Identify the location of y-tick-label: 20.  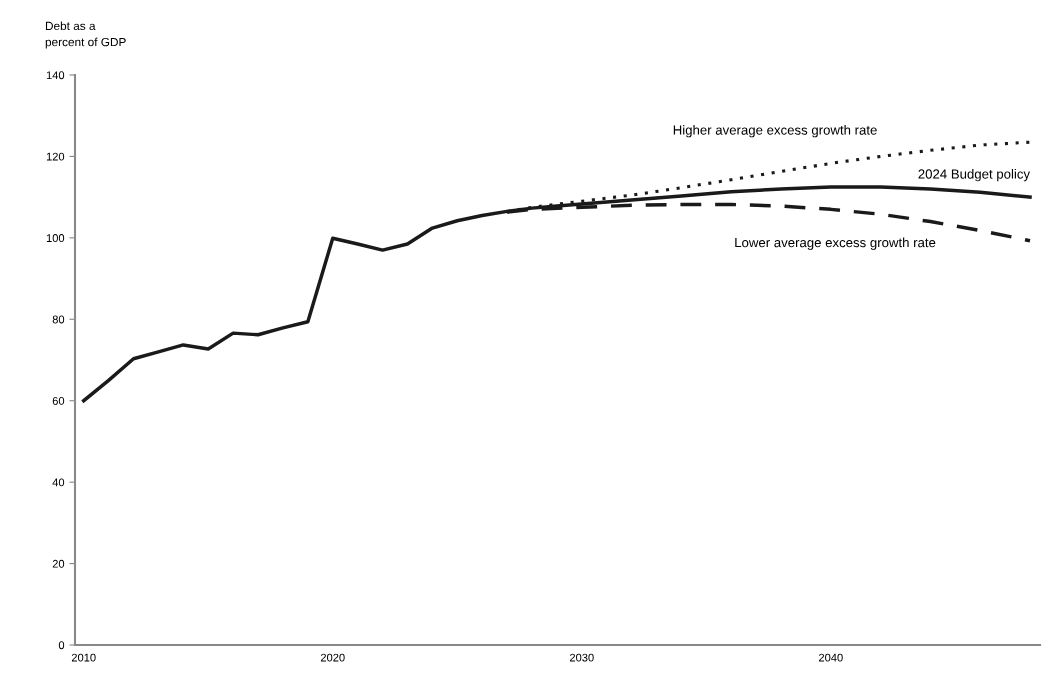
(58, 563).